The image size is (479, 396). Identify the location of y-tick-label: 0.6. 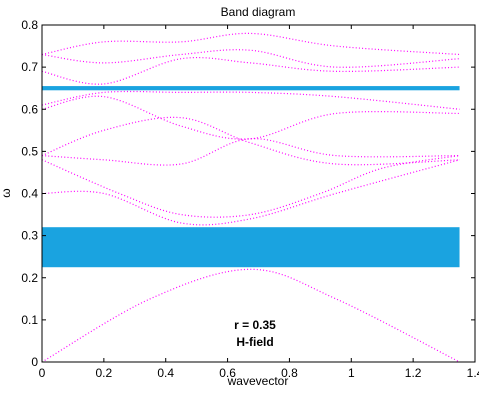
(29, 109).